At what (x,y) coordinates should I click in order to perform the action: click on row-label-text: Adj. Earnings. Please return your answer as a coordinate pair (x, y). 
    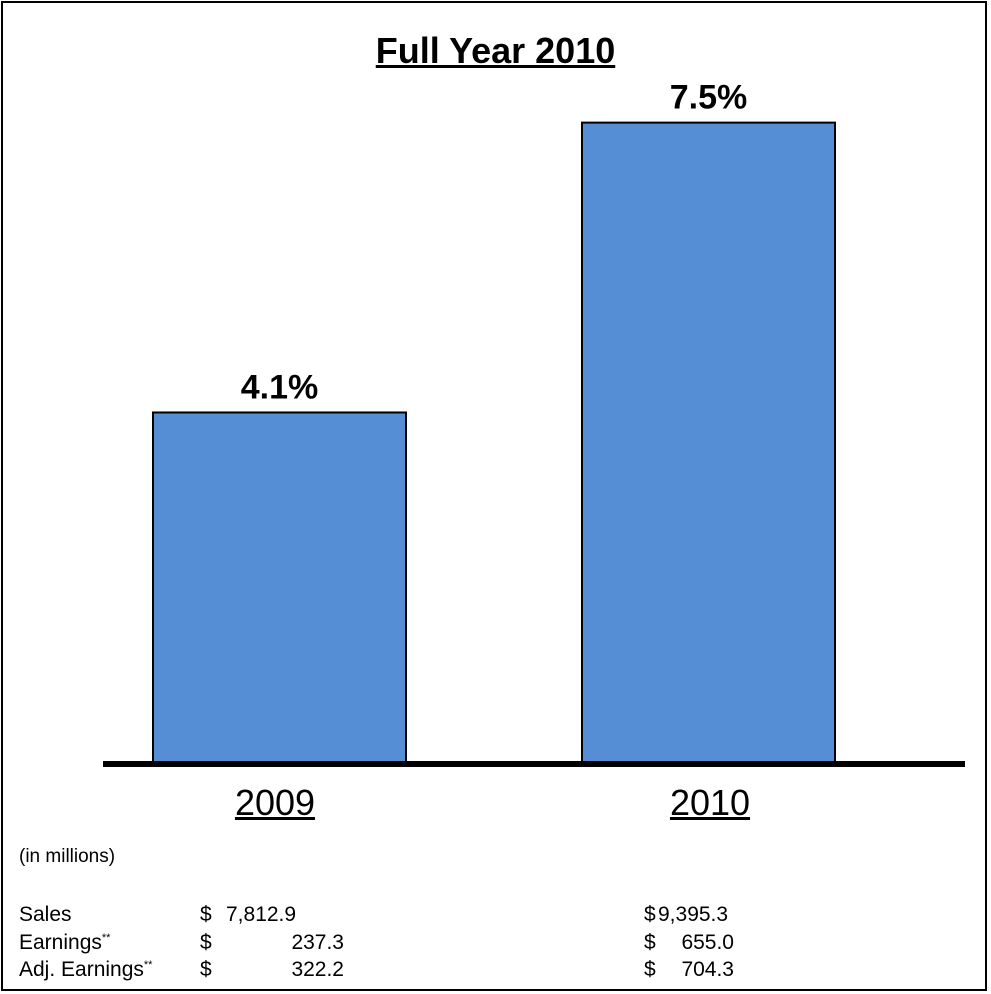
    Looking at the image, I should click on (81, 969).